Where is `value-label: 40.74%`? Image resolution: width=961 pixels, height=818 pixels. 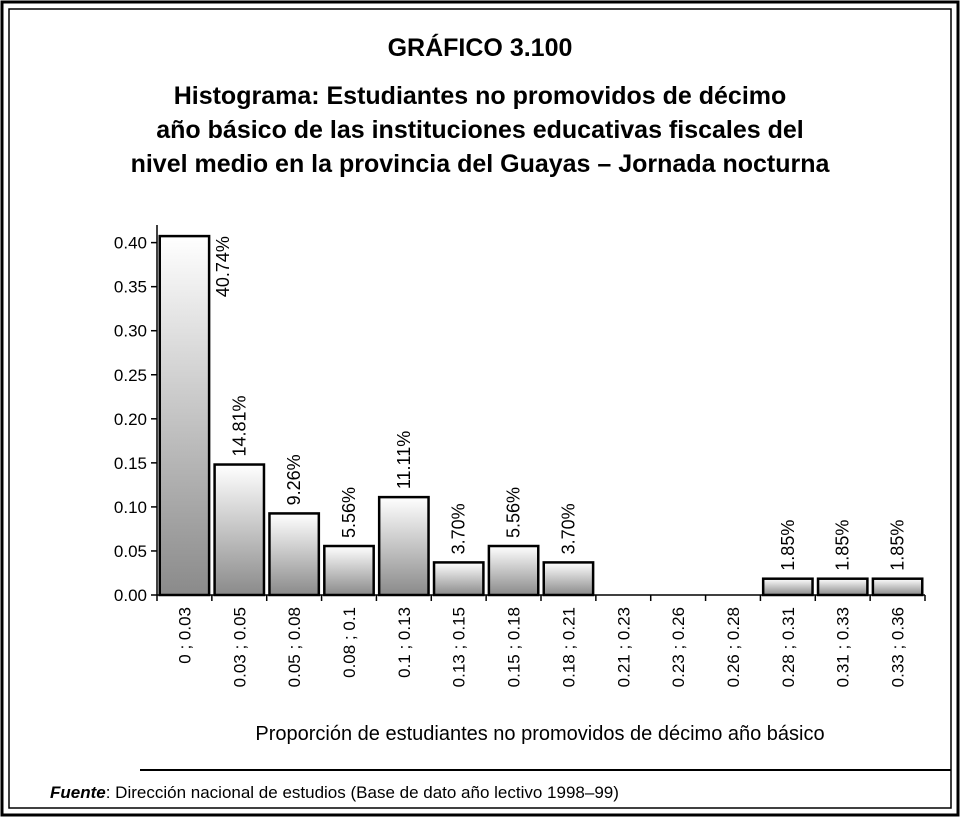 value-label: 40.74% is located at coordinates (223, 266).